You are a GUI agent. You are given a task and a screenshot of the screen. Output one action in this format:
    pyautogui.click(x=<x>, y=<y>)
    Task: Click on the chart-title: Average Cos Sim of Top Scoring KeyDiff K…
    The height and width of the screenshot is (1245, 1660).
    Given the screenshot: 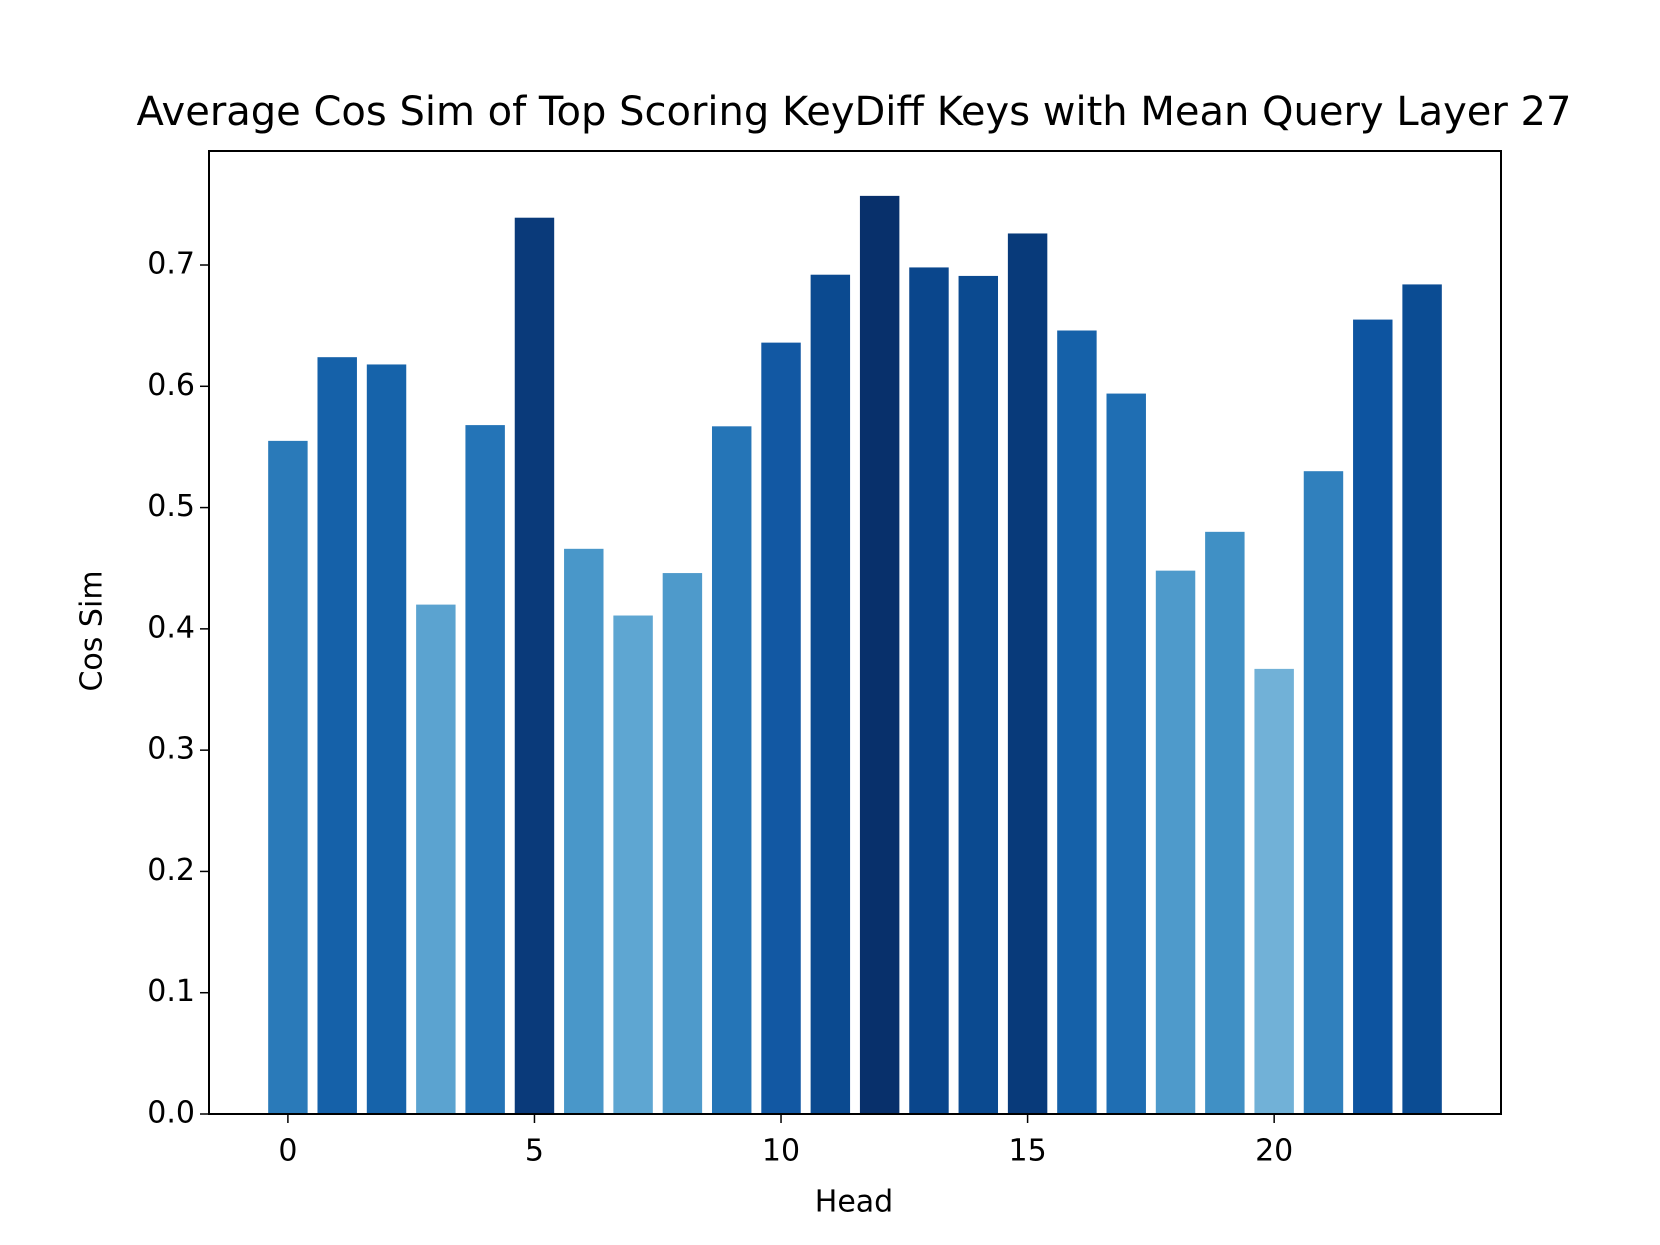 What is the action you would take?
    pyautogui.click(x=854, y=112)
    